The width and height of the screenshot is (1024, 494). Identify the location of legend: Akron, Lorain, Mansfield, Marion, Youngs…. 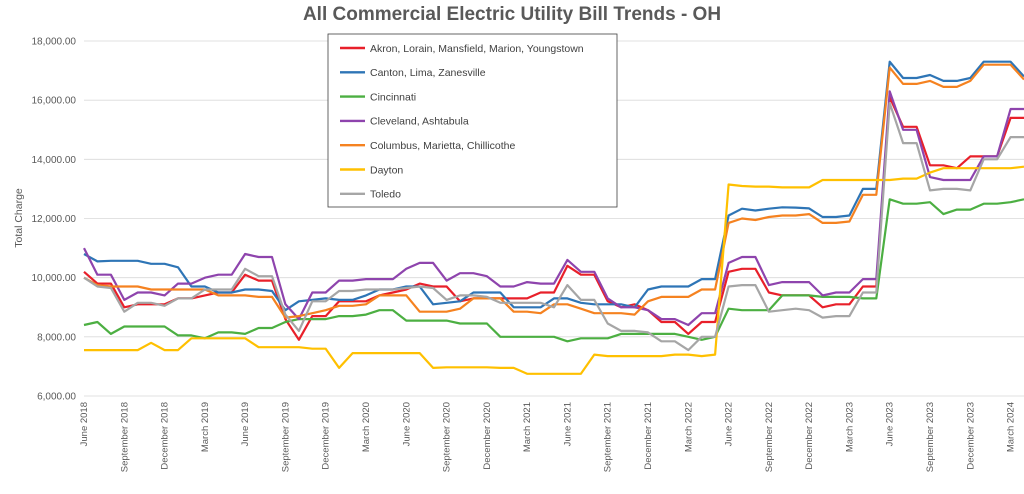
(472, 120).